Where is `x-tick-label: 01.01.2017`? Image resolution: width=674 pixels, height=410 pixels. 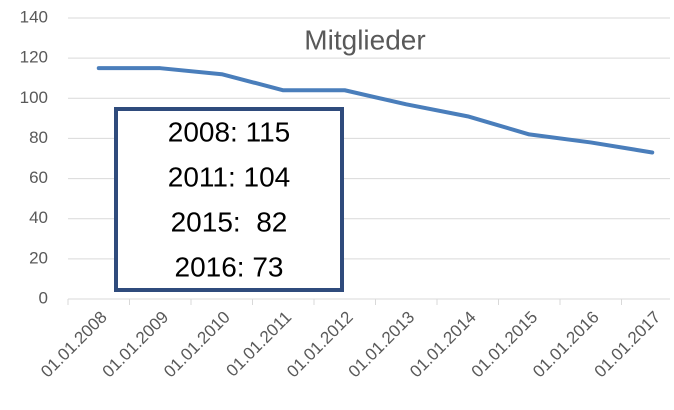 x-tick-label: 01.01.2017 is located at coordinates (628, 345).